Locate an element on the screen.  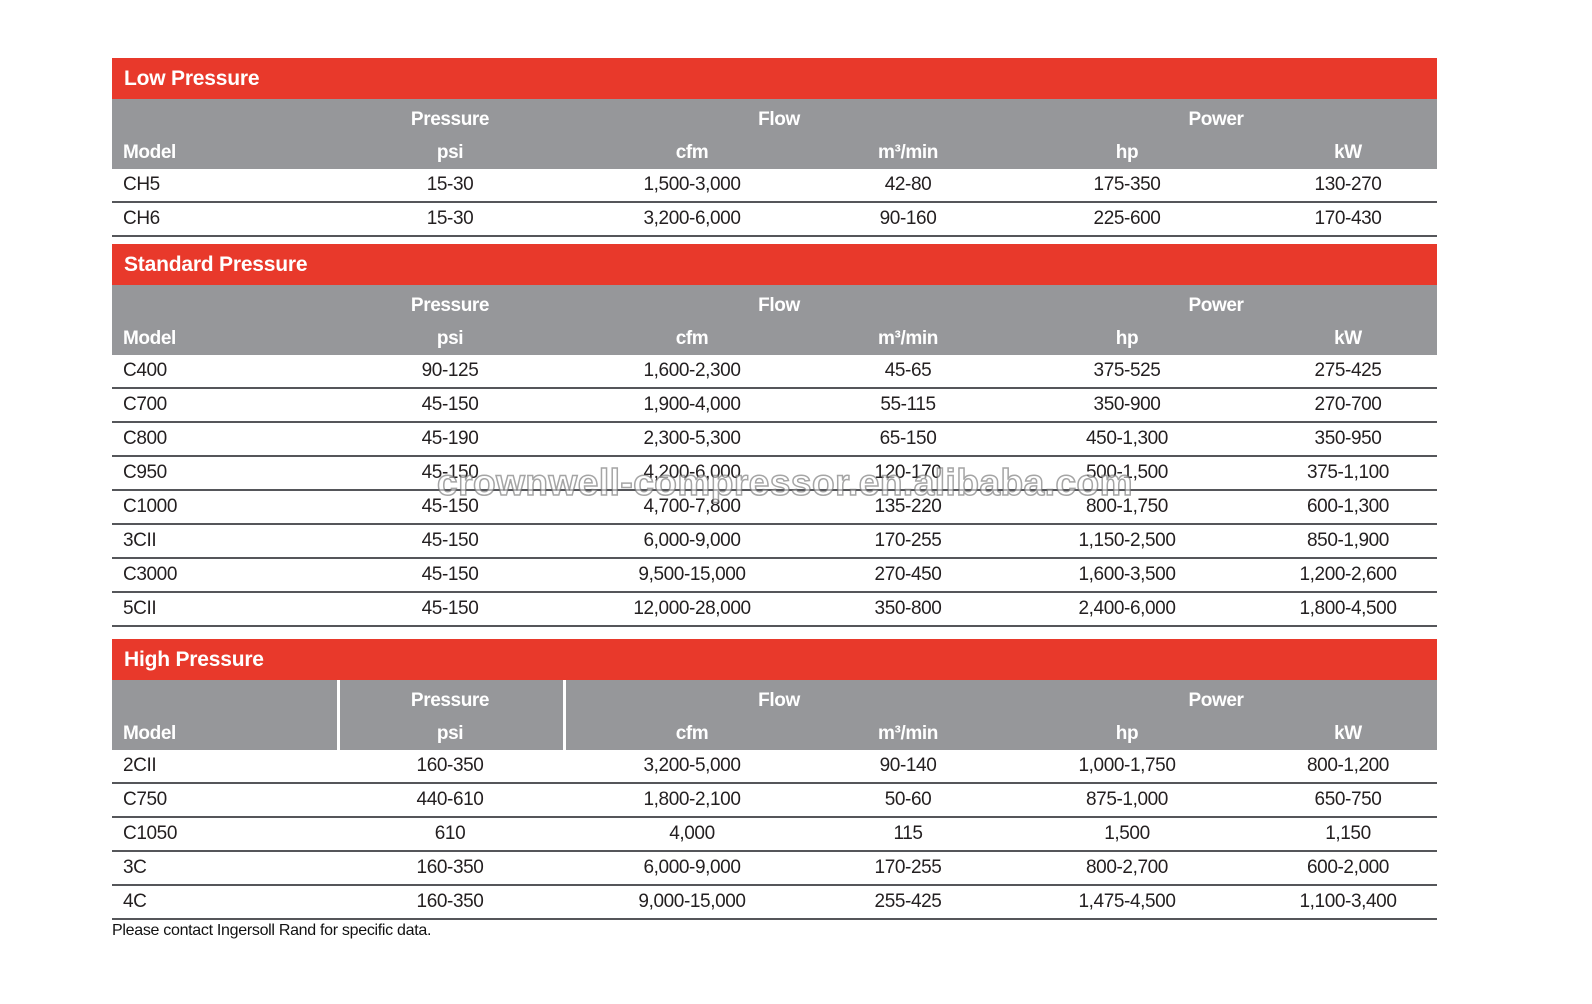
kw-value-cell: 850-1,900 is located at coordinates (1348, 540).